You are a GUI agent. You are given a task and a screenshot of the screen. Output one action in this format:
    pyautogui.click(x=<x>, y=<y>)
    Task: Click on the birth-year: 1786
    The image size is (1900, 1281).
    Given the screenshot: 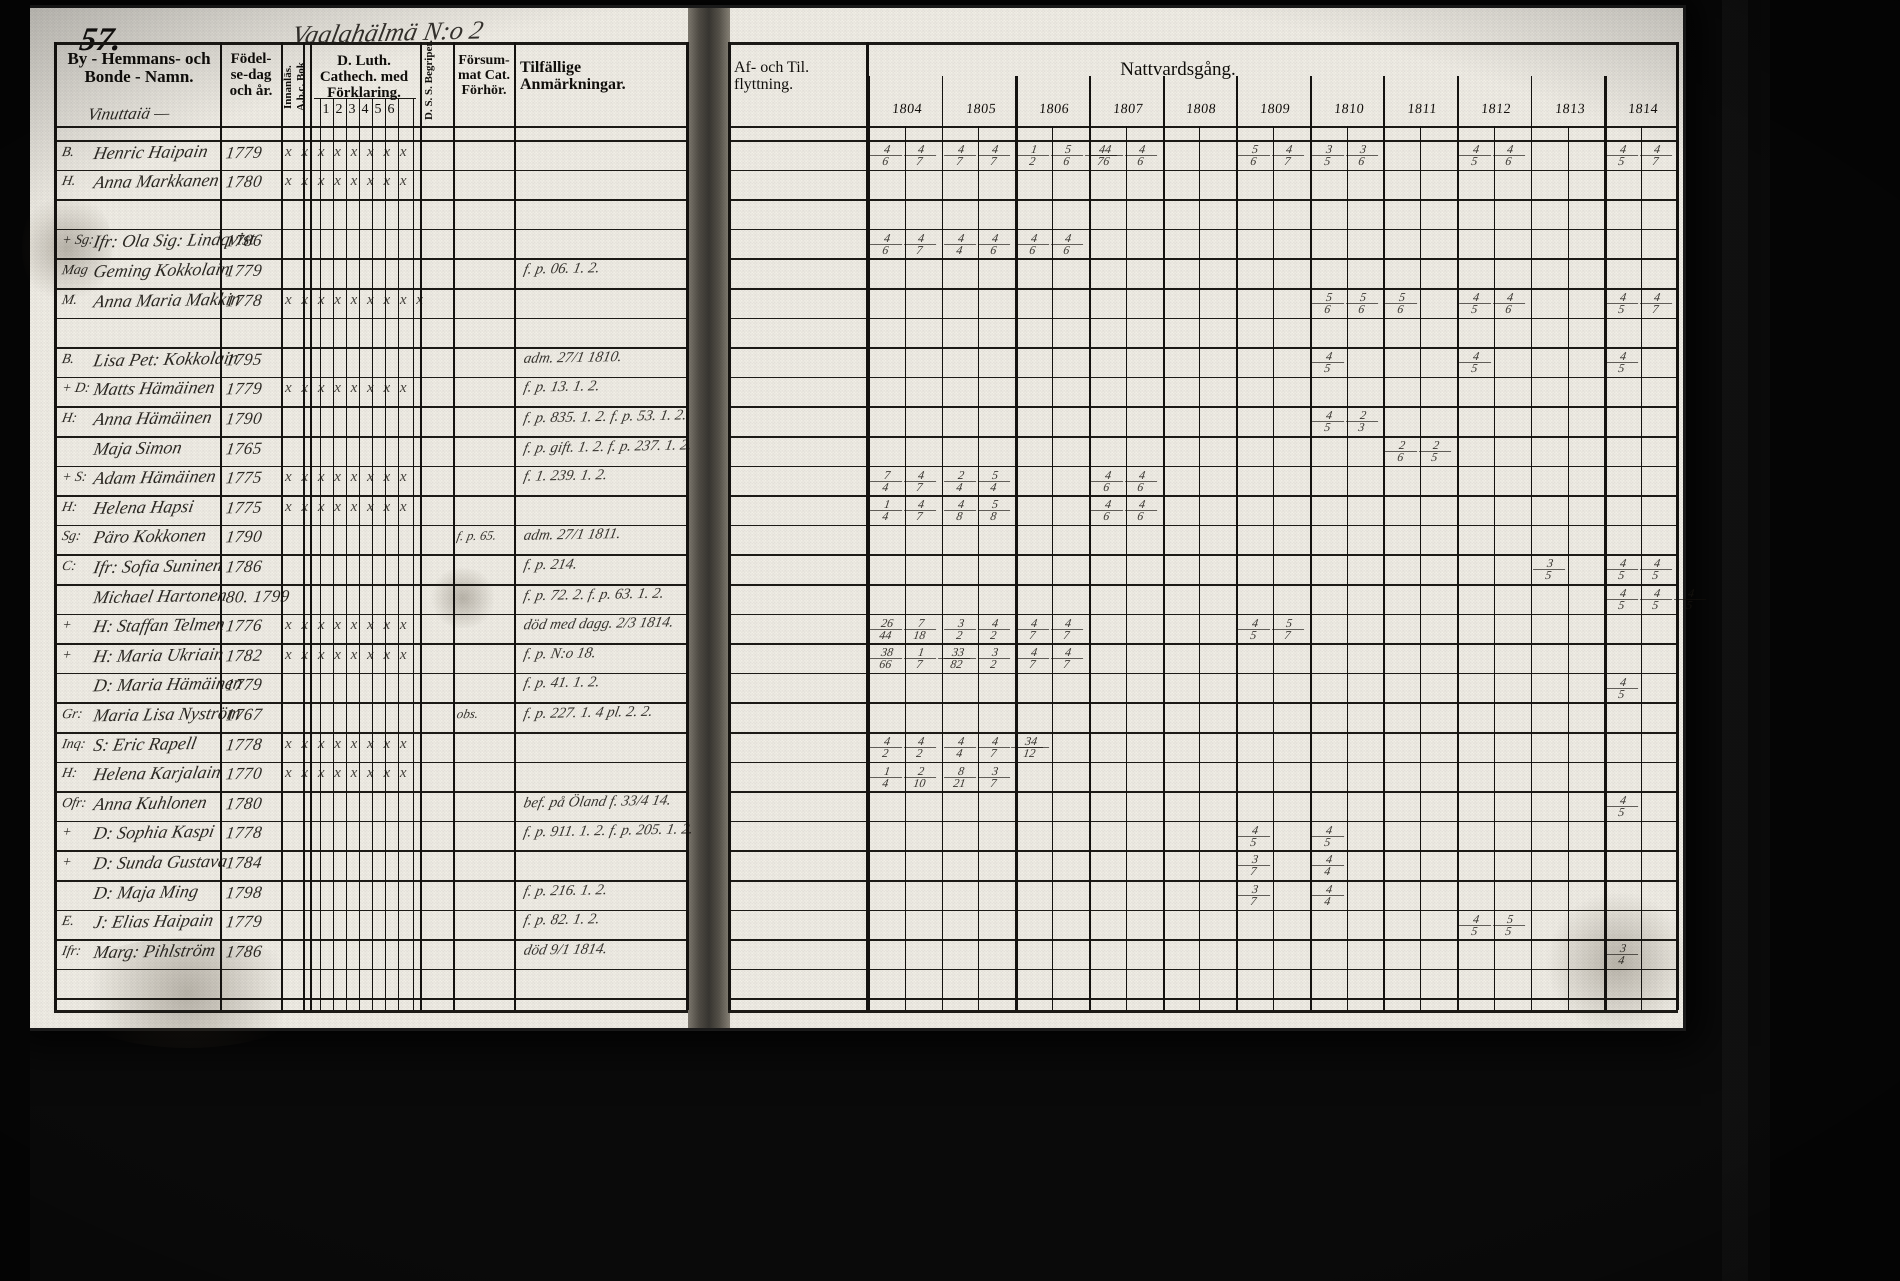 What is the action you would take?
    pyautogui.click(x=244, y=241)
    